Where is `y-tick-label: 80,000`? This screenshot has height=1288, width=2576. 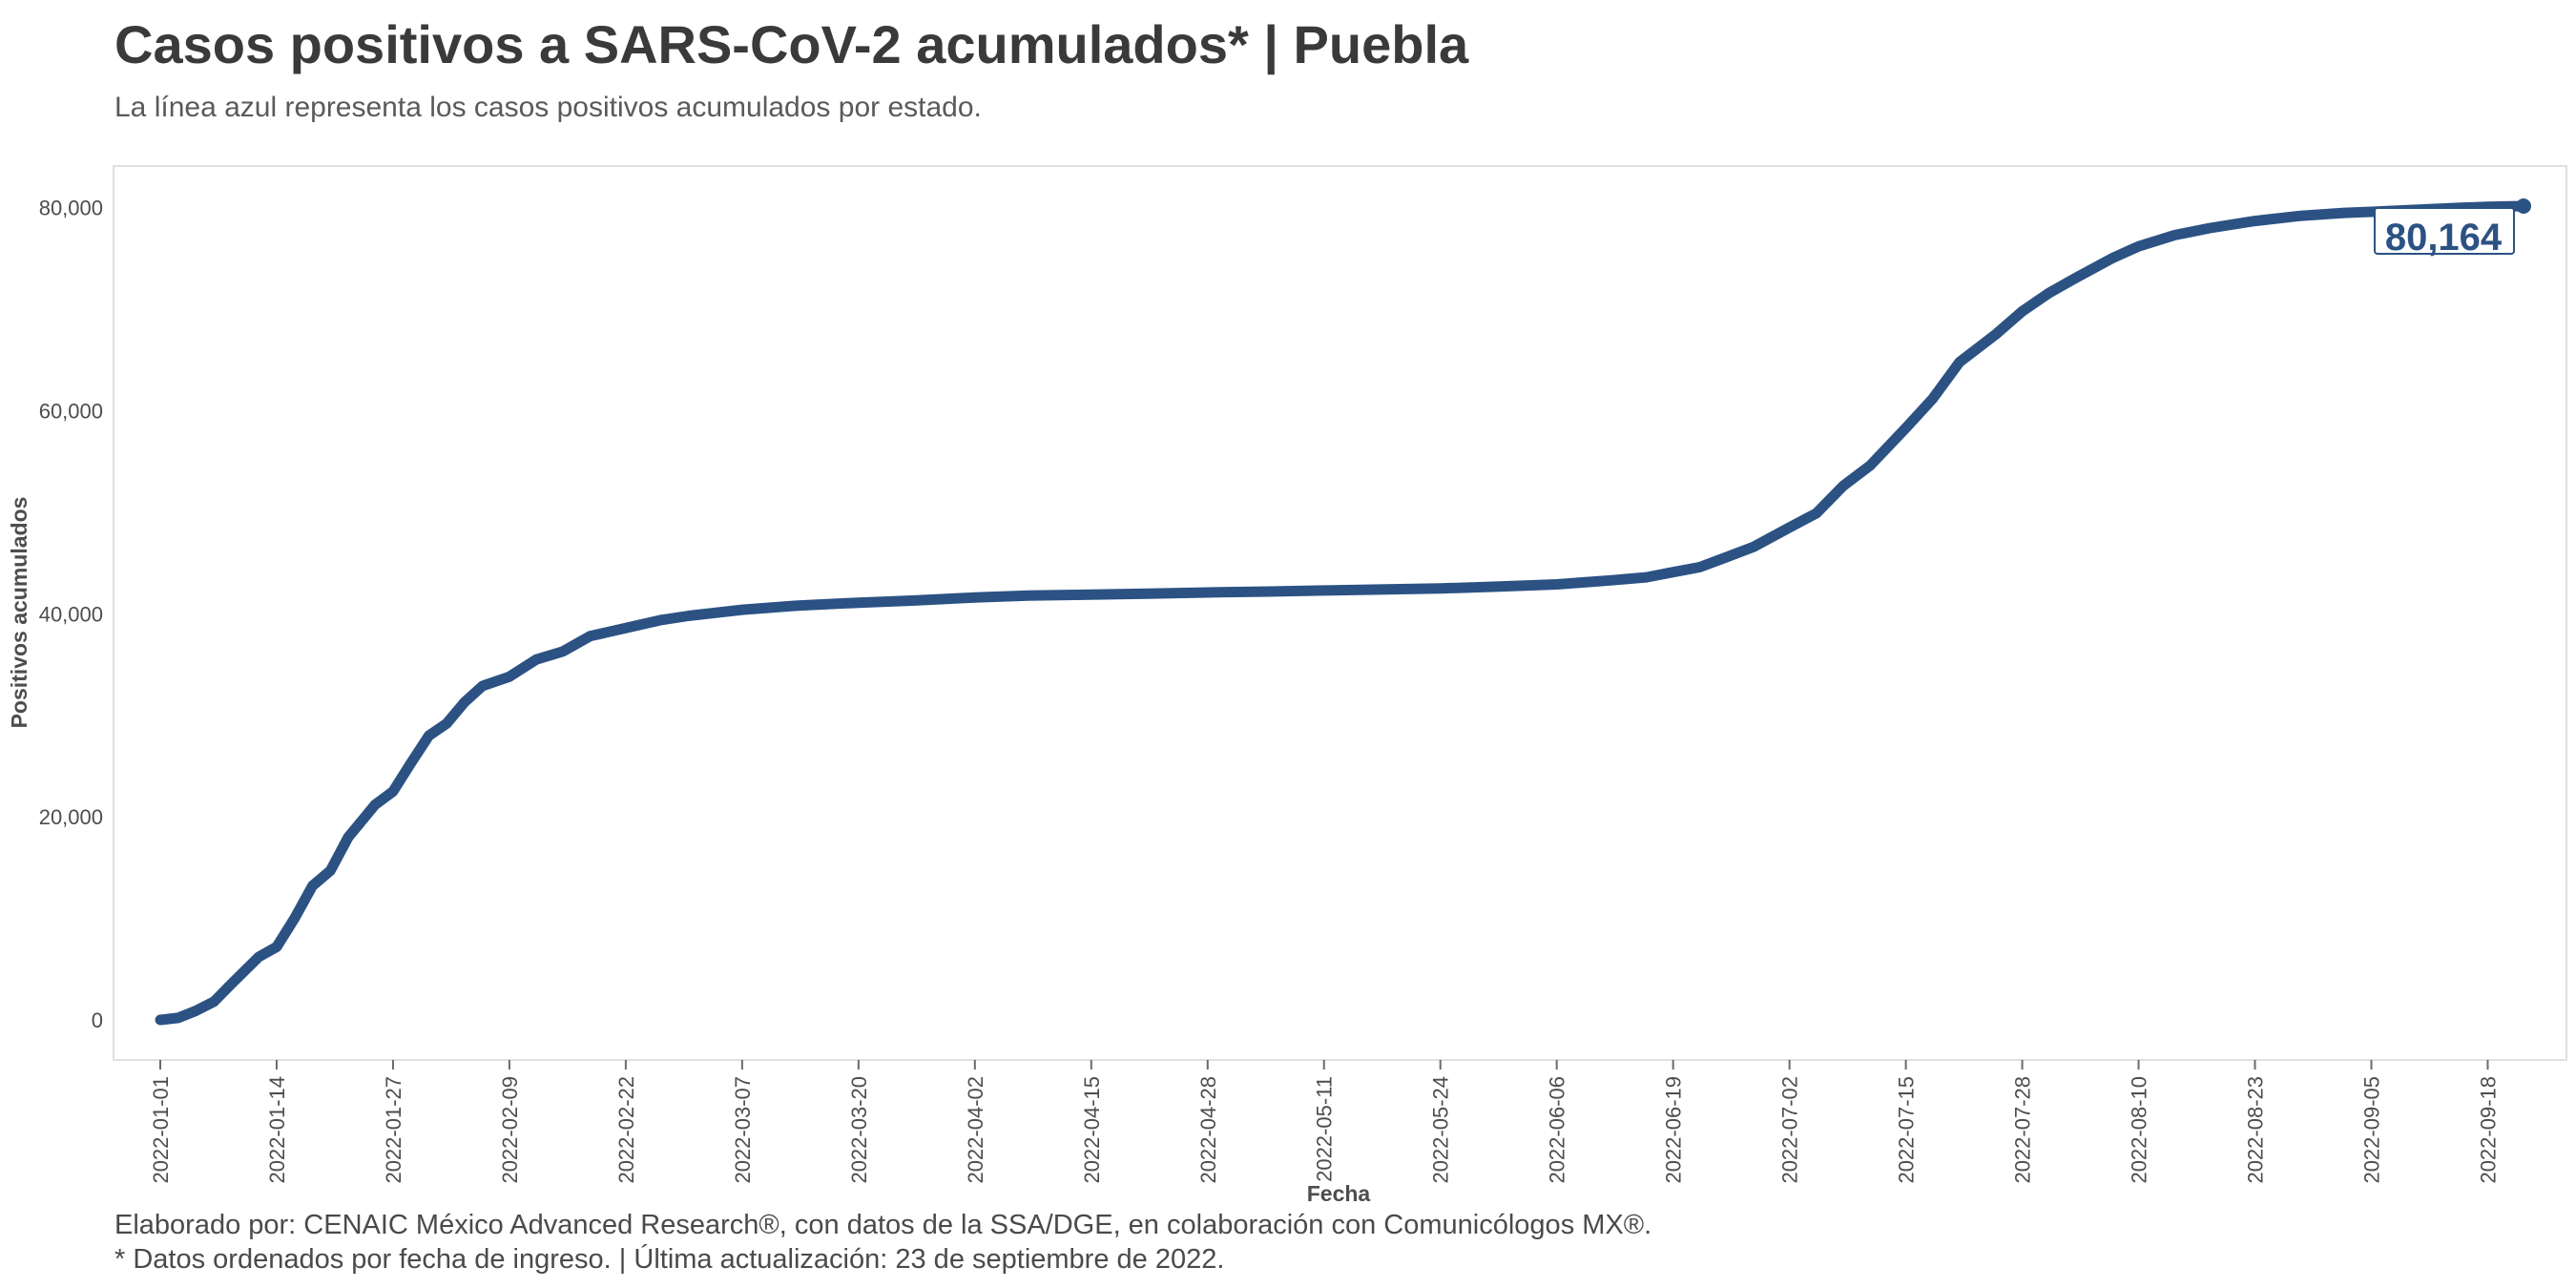
y-tick-label: 80,000 is located at coordinates (71, 208).